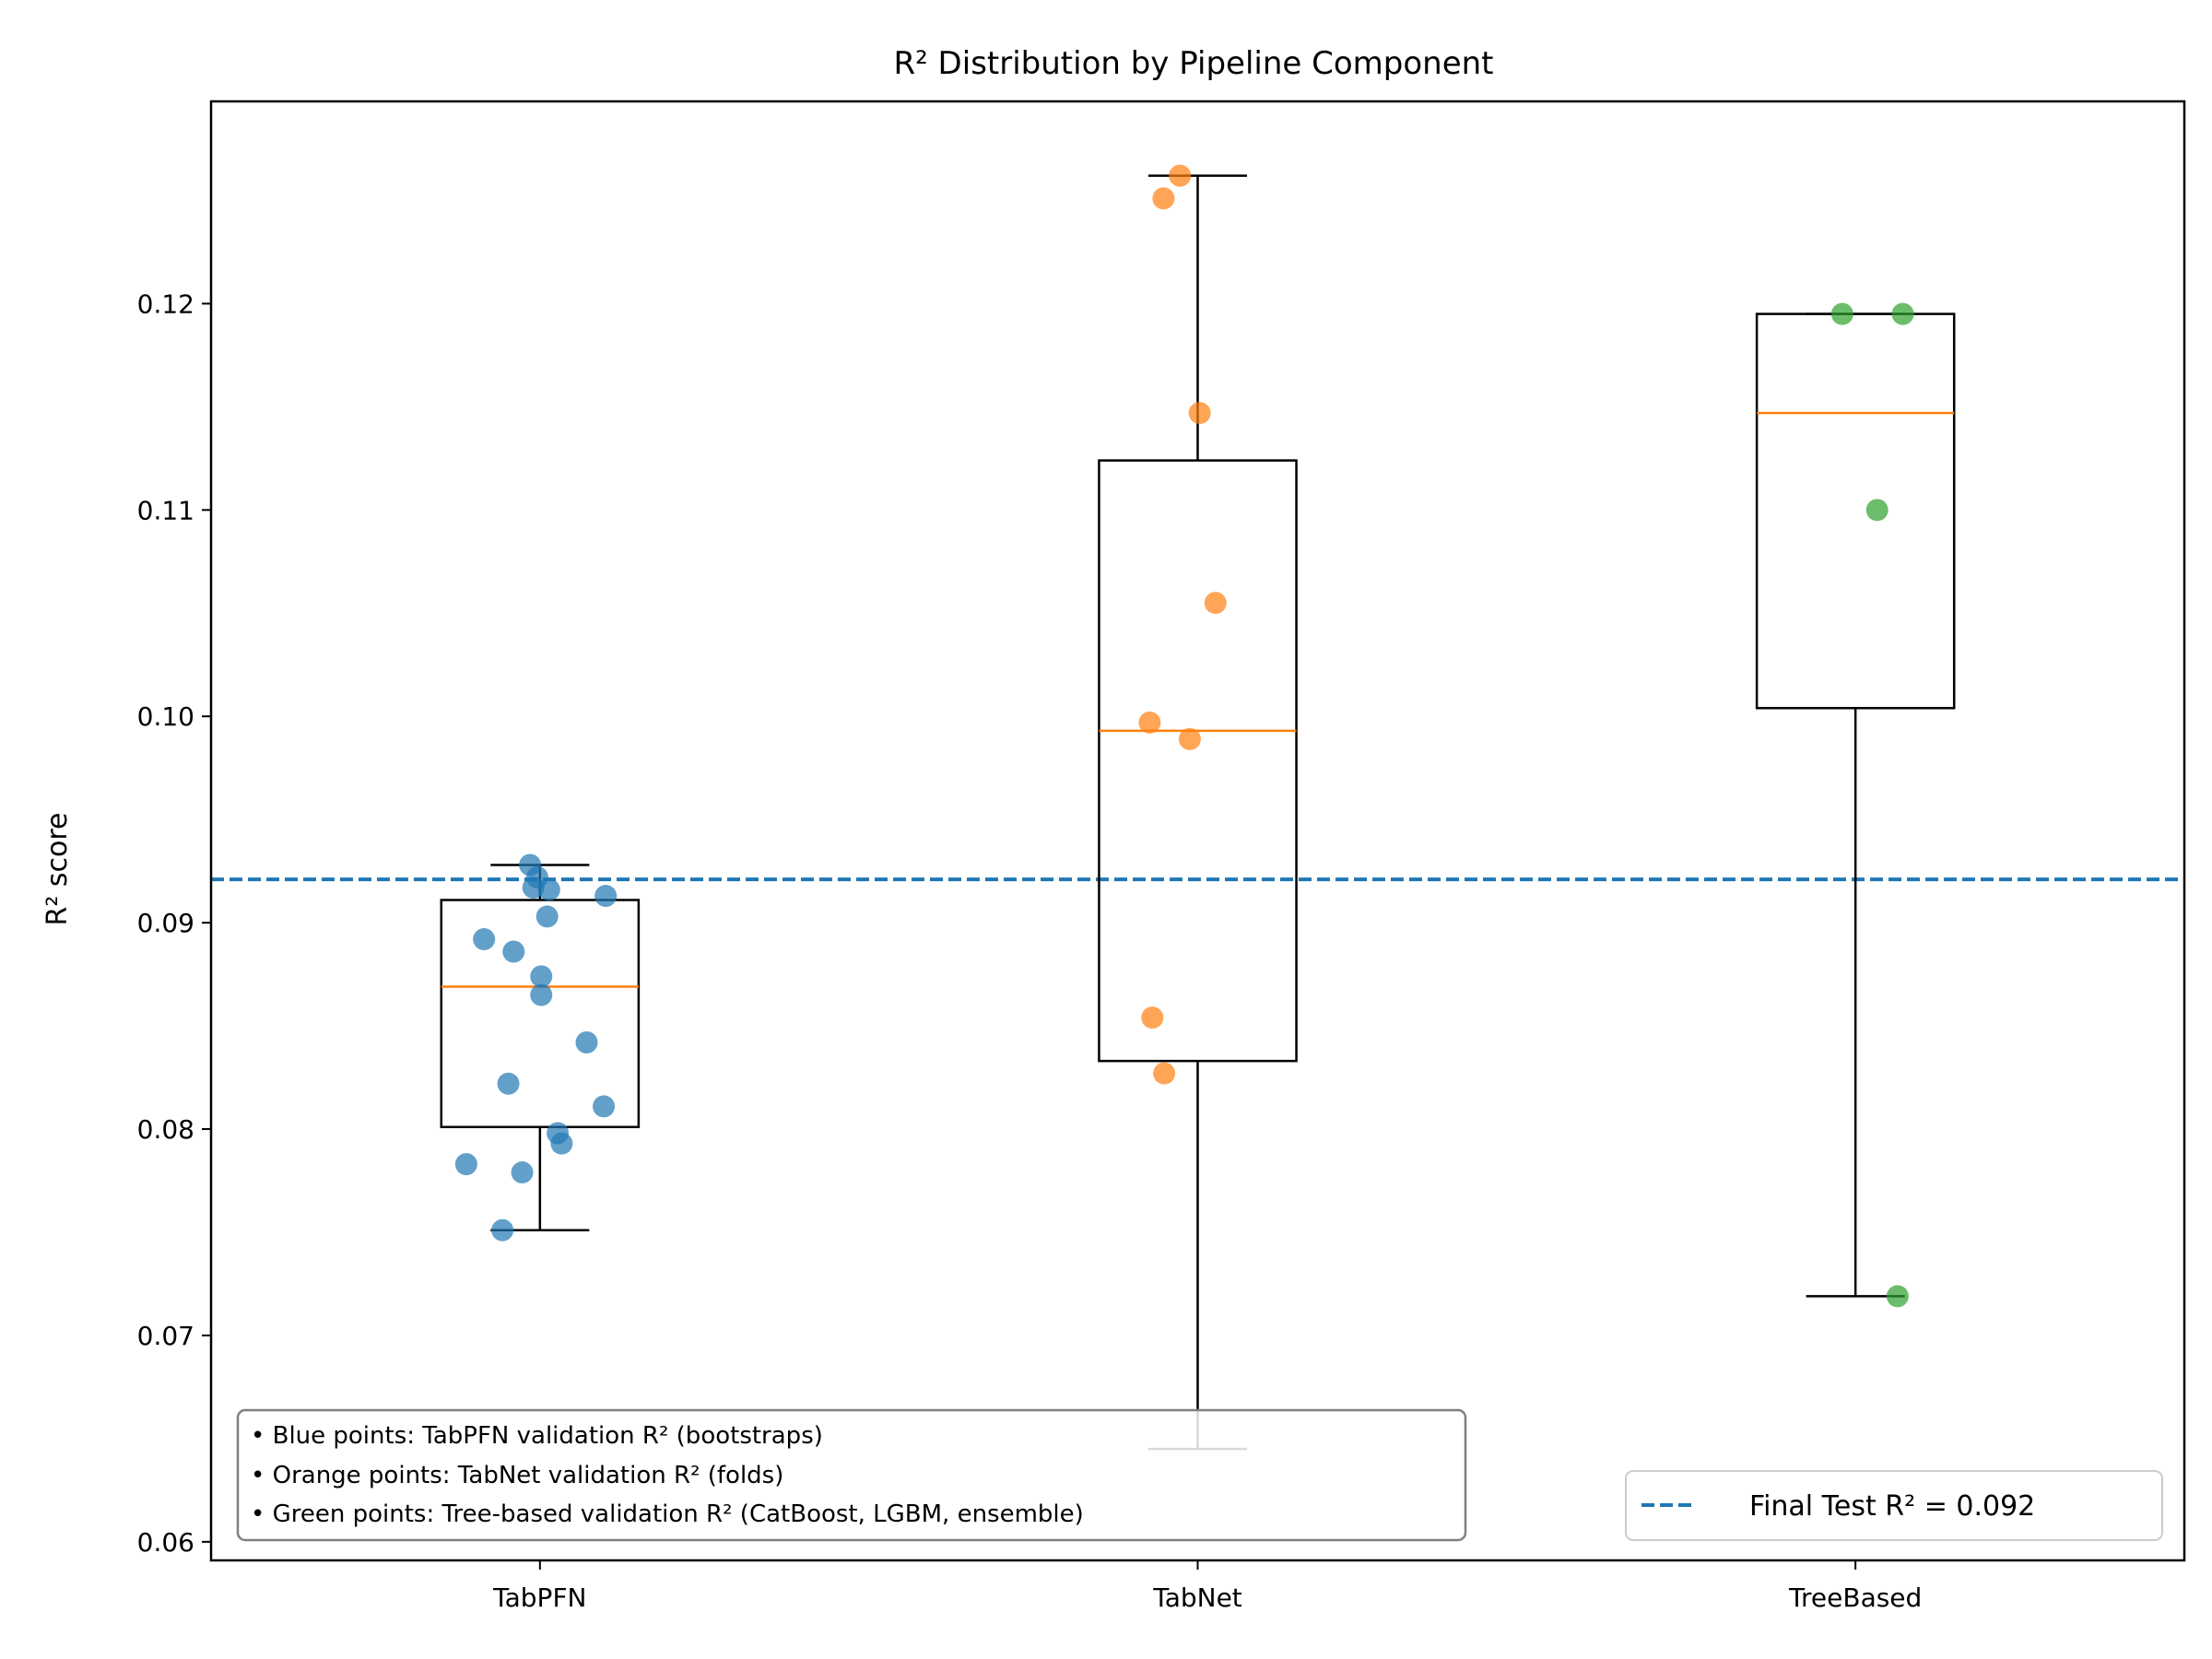  What do you see at coordinates (539, 1598) in the screenshot?
I see `x-tick-label: TabPFN` at bounding box center [539, 1598].